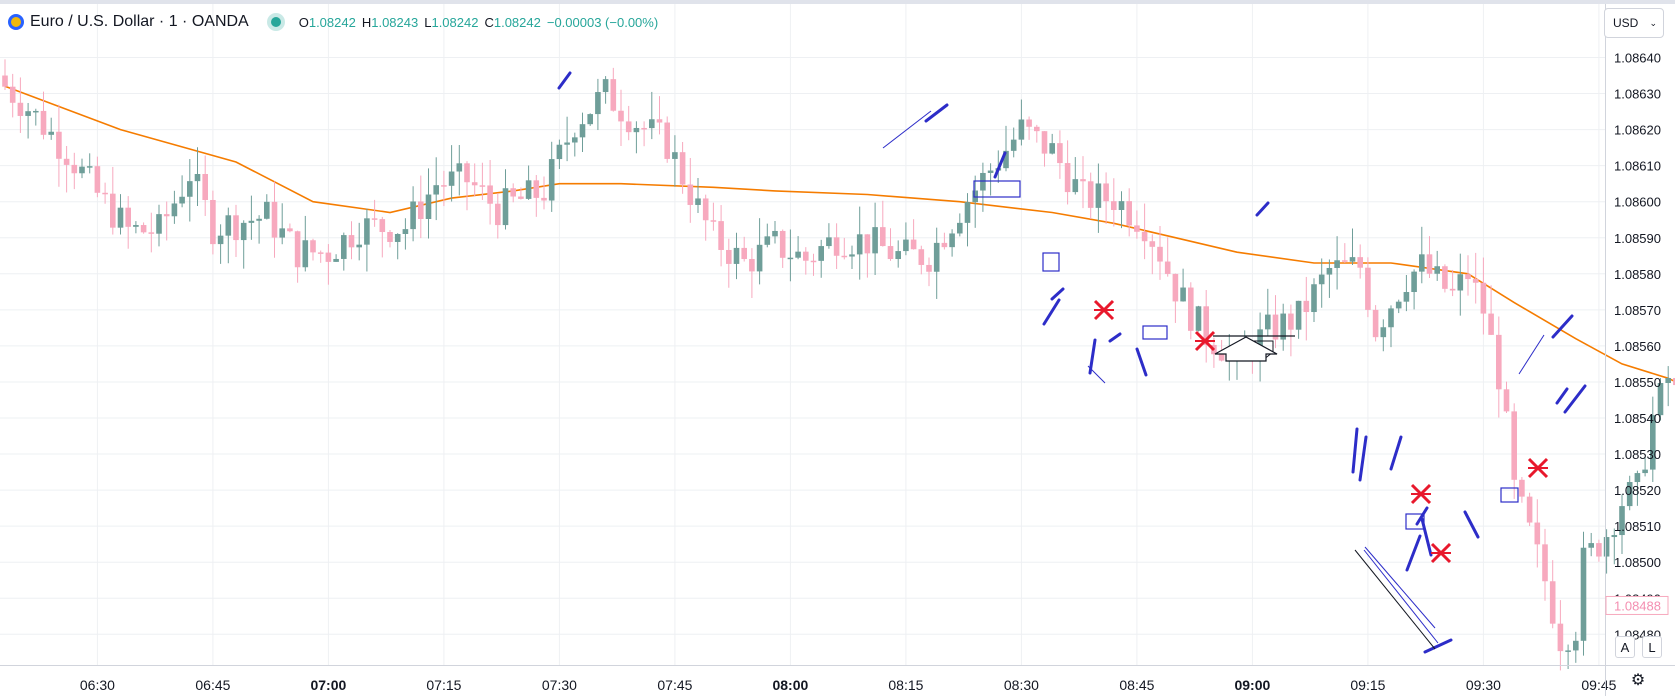 The image size is (1675, 696). I want to click on cross-icon, so click(1104, 310).